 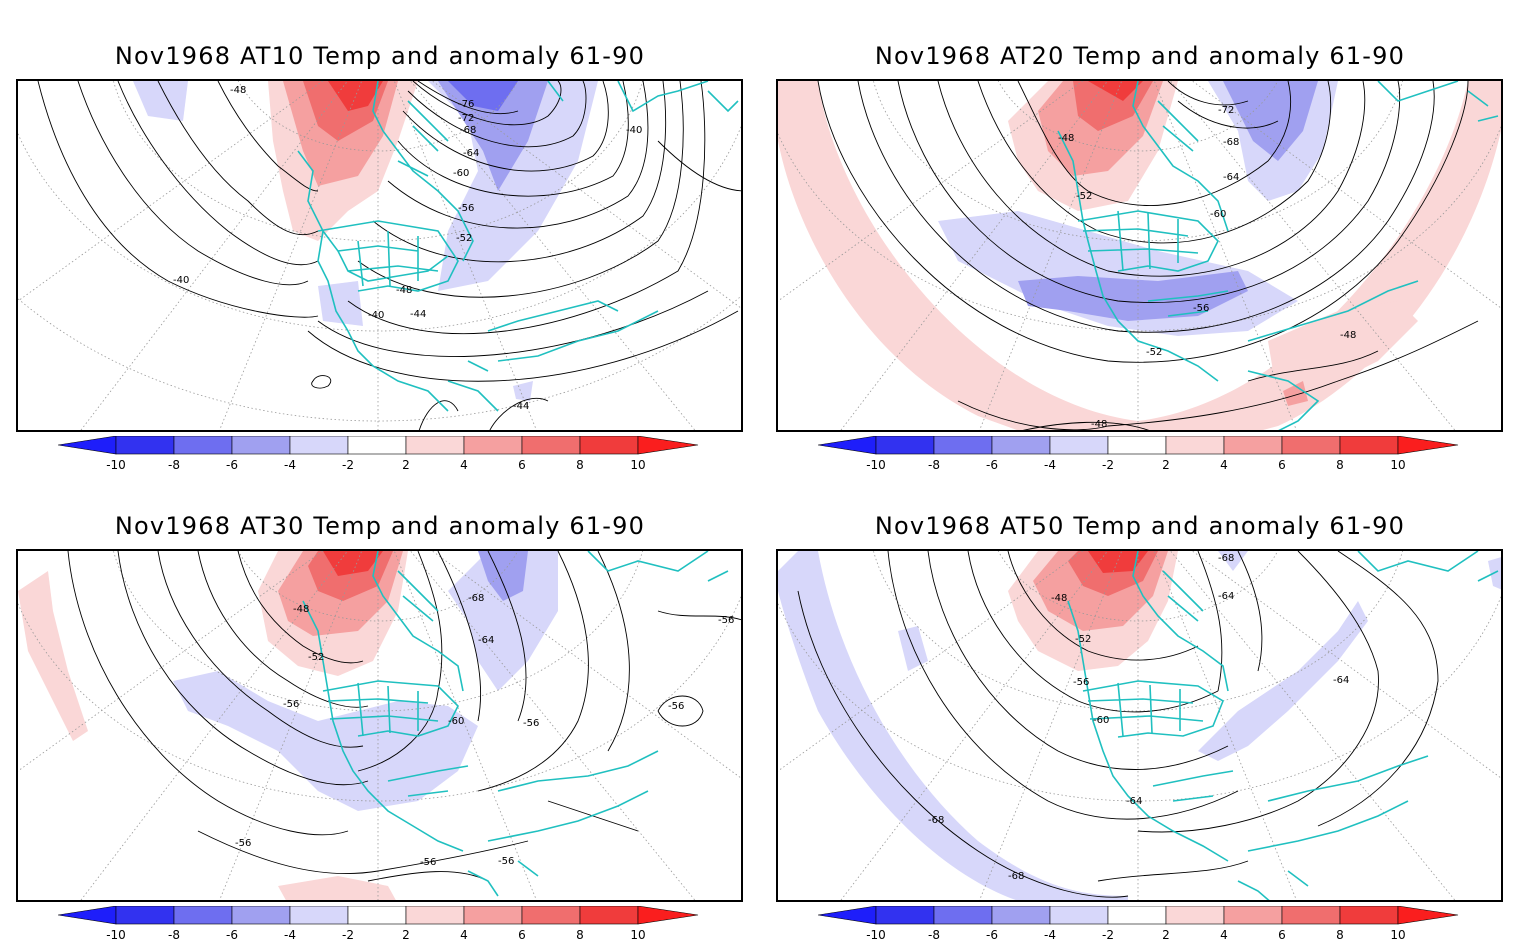 I want to click on panel-title: Nov1968 AT30 Temp and anomaly 61-90, so click(x=380, y=526).